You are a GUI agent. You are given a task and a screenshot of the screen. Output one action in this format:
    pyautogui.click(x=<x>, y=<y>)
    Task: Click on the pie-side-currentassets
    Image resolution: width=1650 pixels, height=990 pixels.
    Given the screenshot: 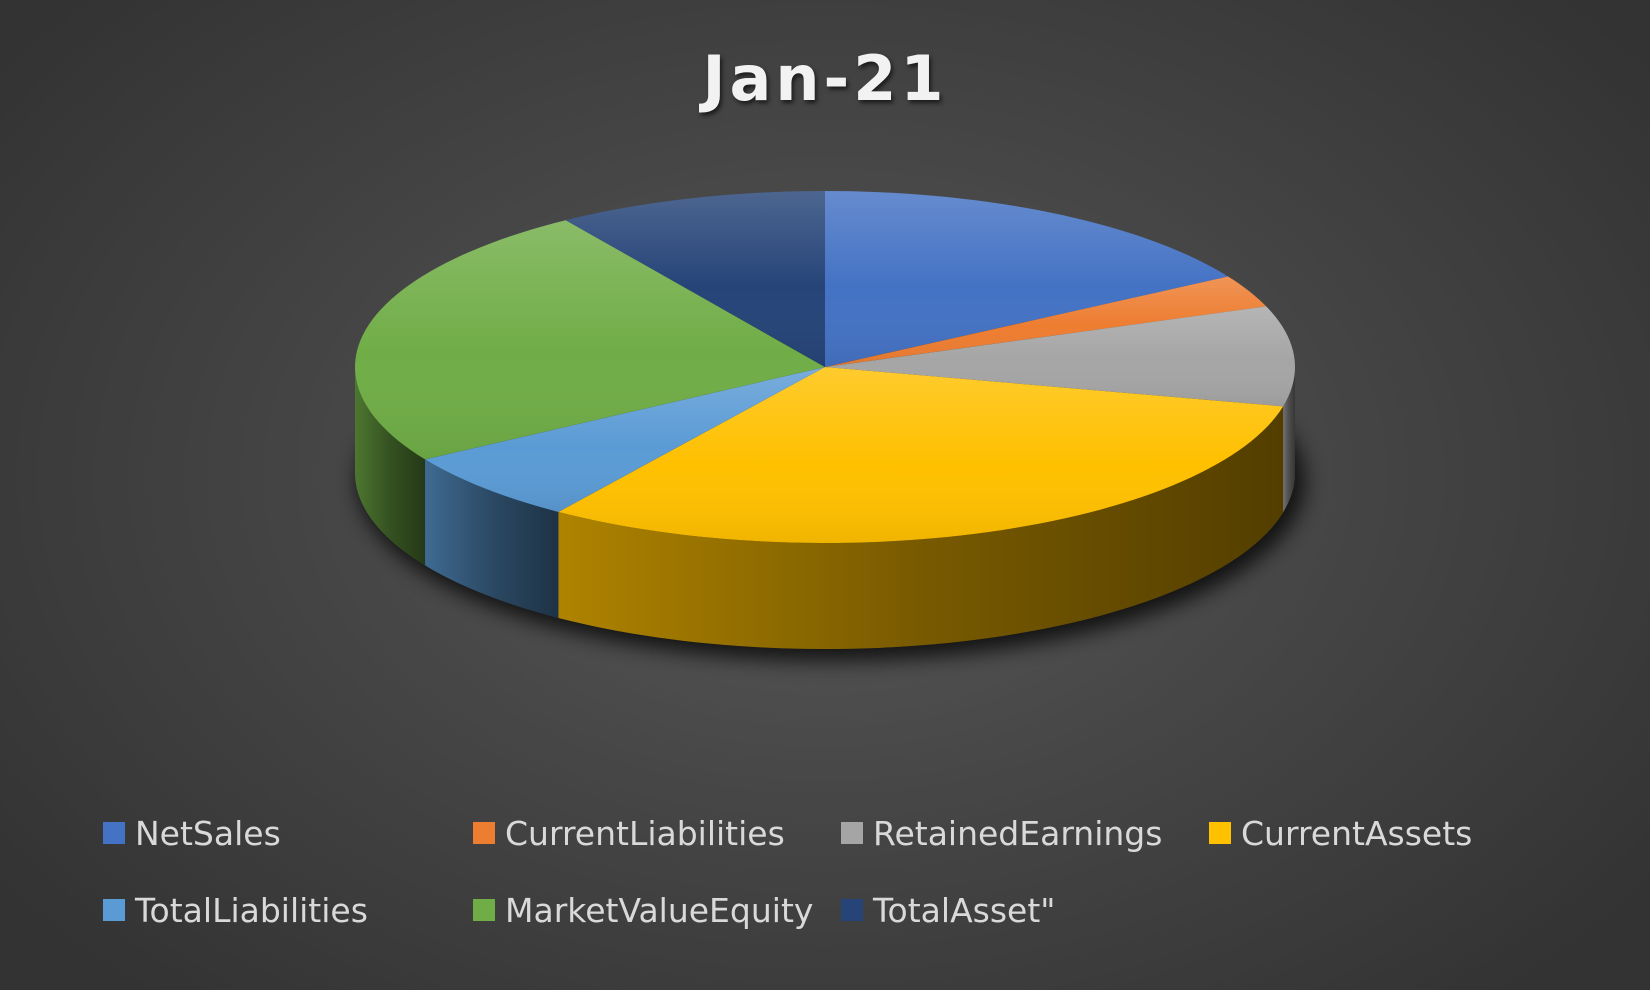 What is the action you would take?
    pyautogui.click(x=921, y=527)
    